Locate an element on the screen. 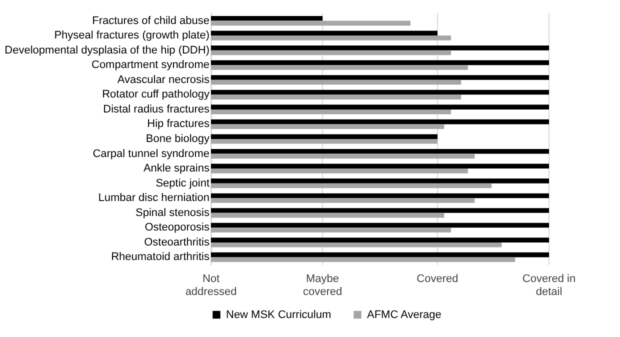 This screenshot has width=620, height=337. y-tick-label: Septic joint is located at coordinates (183, 183).